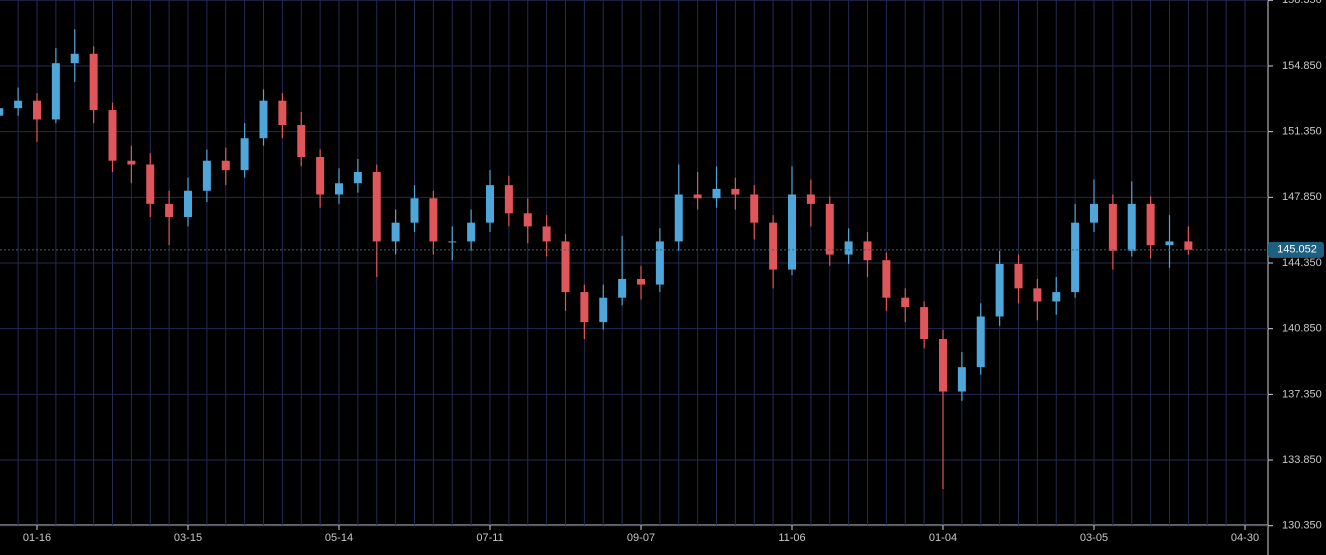  Describe the element at coordinates (37, 538) in the screenshot. I see `x-tick-label: 01-16` at that location.